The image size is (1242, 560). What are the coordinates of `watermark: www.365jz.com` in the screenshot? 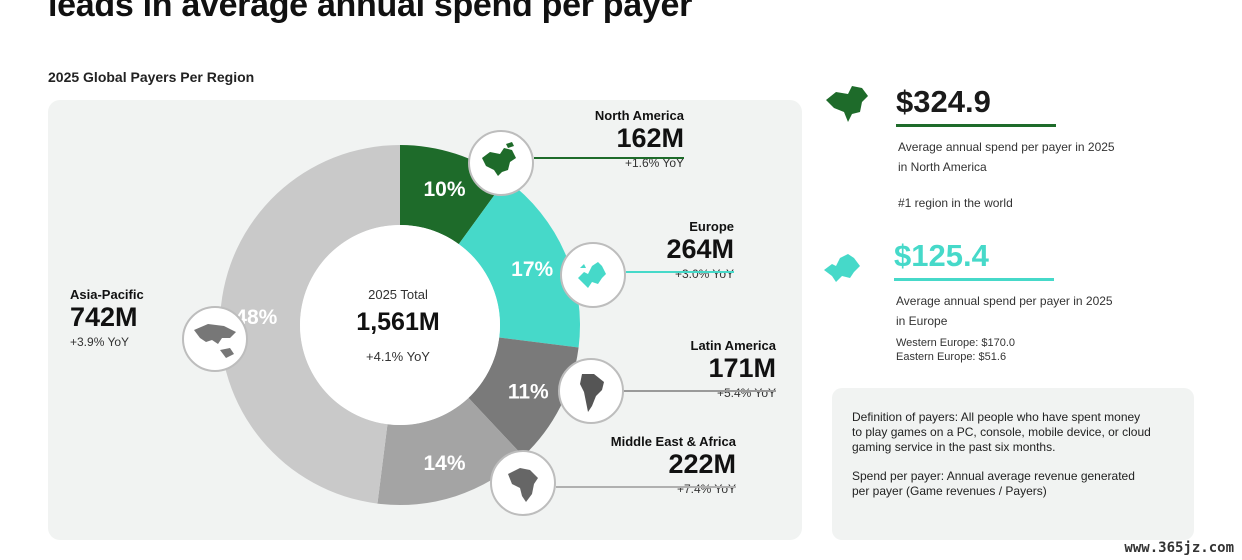 It's located at (1179, 548).